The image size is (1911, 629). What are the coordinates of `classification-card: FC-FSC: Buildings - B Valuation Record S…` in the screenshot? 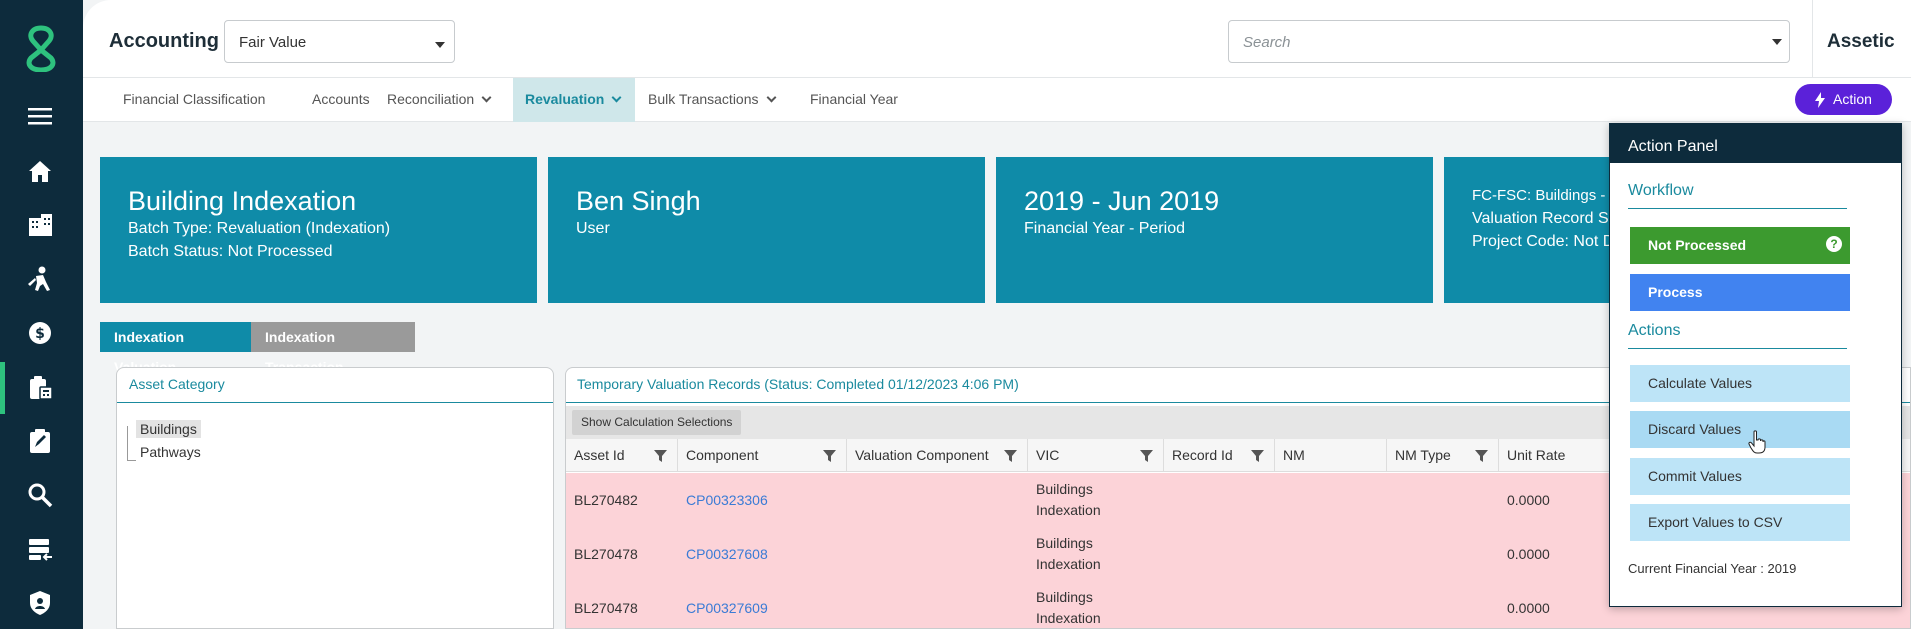 It's located at (1534, 230).